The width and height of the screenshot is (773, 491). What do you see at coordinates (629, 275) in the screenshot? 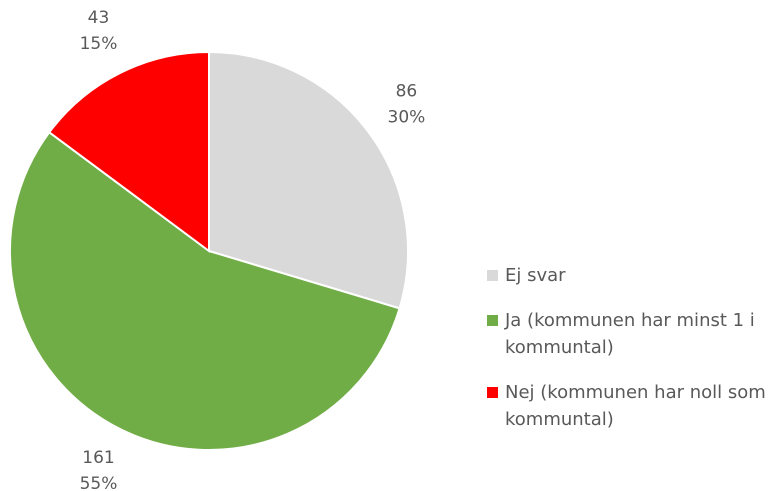
I see `legend-item: Ej svar` at bounding box center [629, 275].